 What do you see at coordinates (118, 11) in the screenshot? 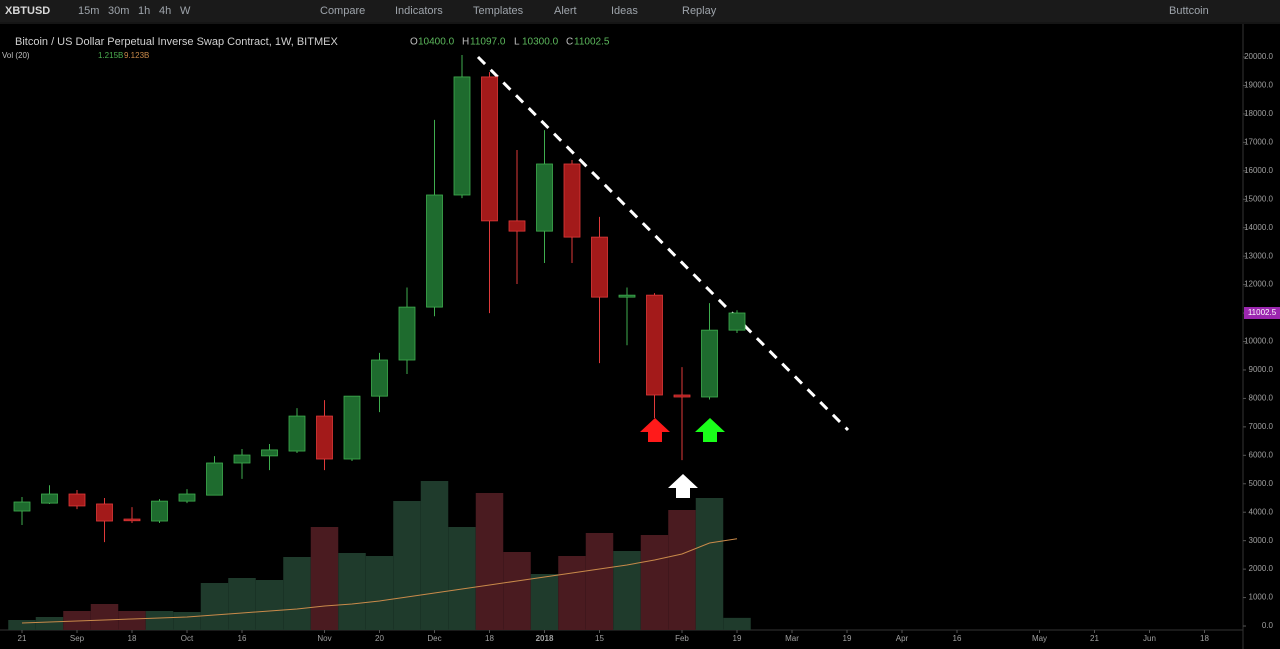
I see `interval-button: 30m` at bounding box center [118, 11].